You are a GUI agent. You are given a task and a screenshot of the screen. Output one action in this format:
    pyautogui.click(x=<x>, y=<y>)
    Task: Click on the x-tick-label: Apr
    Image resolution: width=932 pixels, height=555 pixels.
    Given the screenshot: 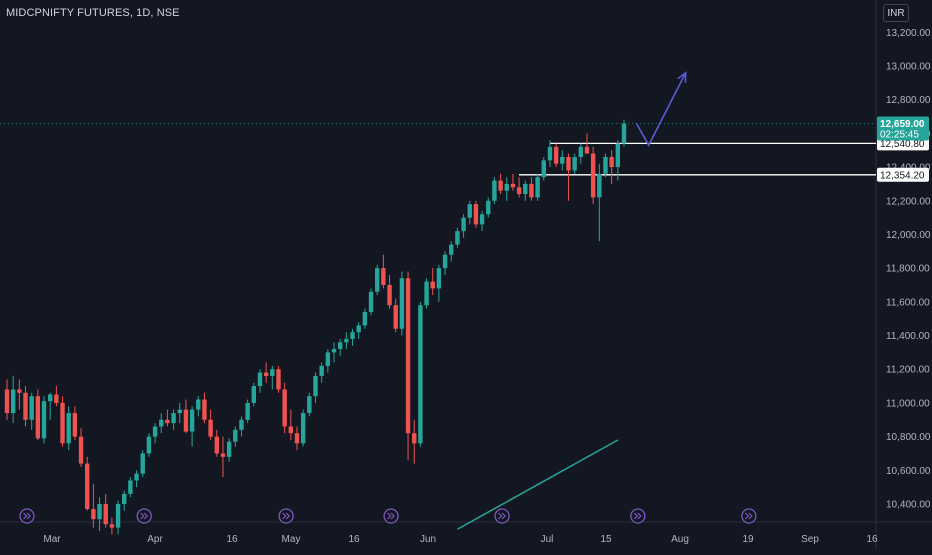 What is the action you would take?
    pyautogui.click(x=155, y=539)
    